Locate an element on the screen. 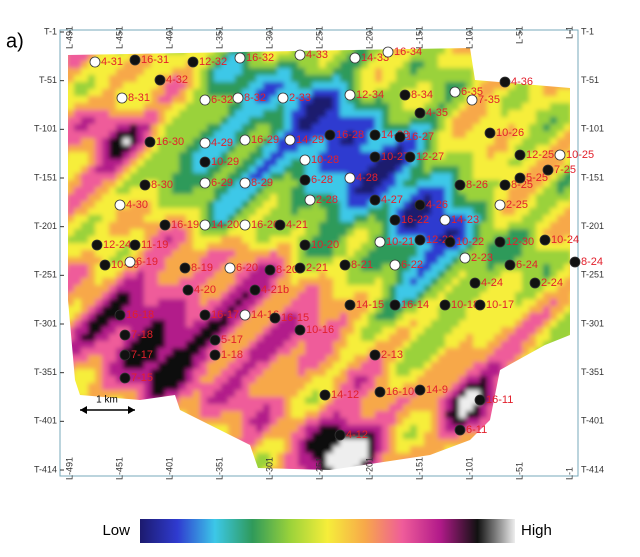 The width and height of the screenshot is (640, 557). well-label: 6-35 is located at coordinates (472, 92).